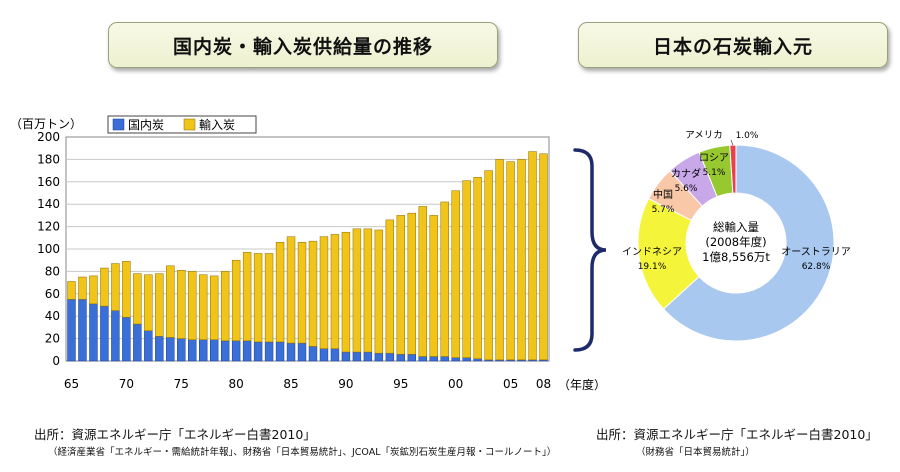 This screenshot has width=900, height=472. Describe the element at coordinates (56, 361) in the screenshot. I see `y-tick-label: 0` at that location.